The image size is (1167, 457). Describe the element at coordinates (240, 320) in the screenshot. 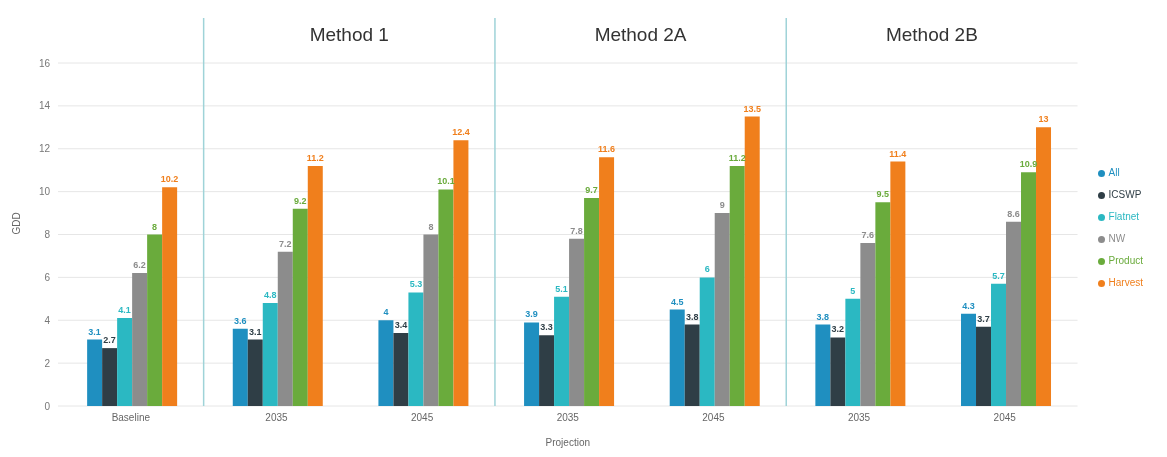

I see `data-label: 3.6` at that location.